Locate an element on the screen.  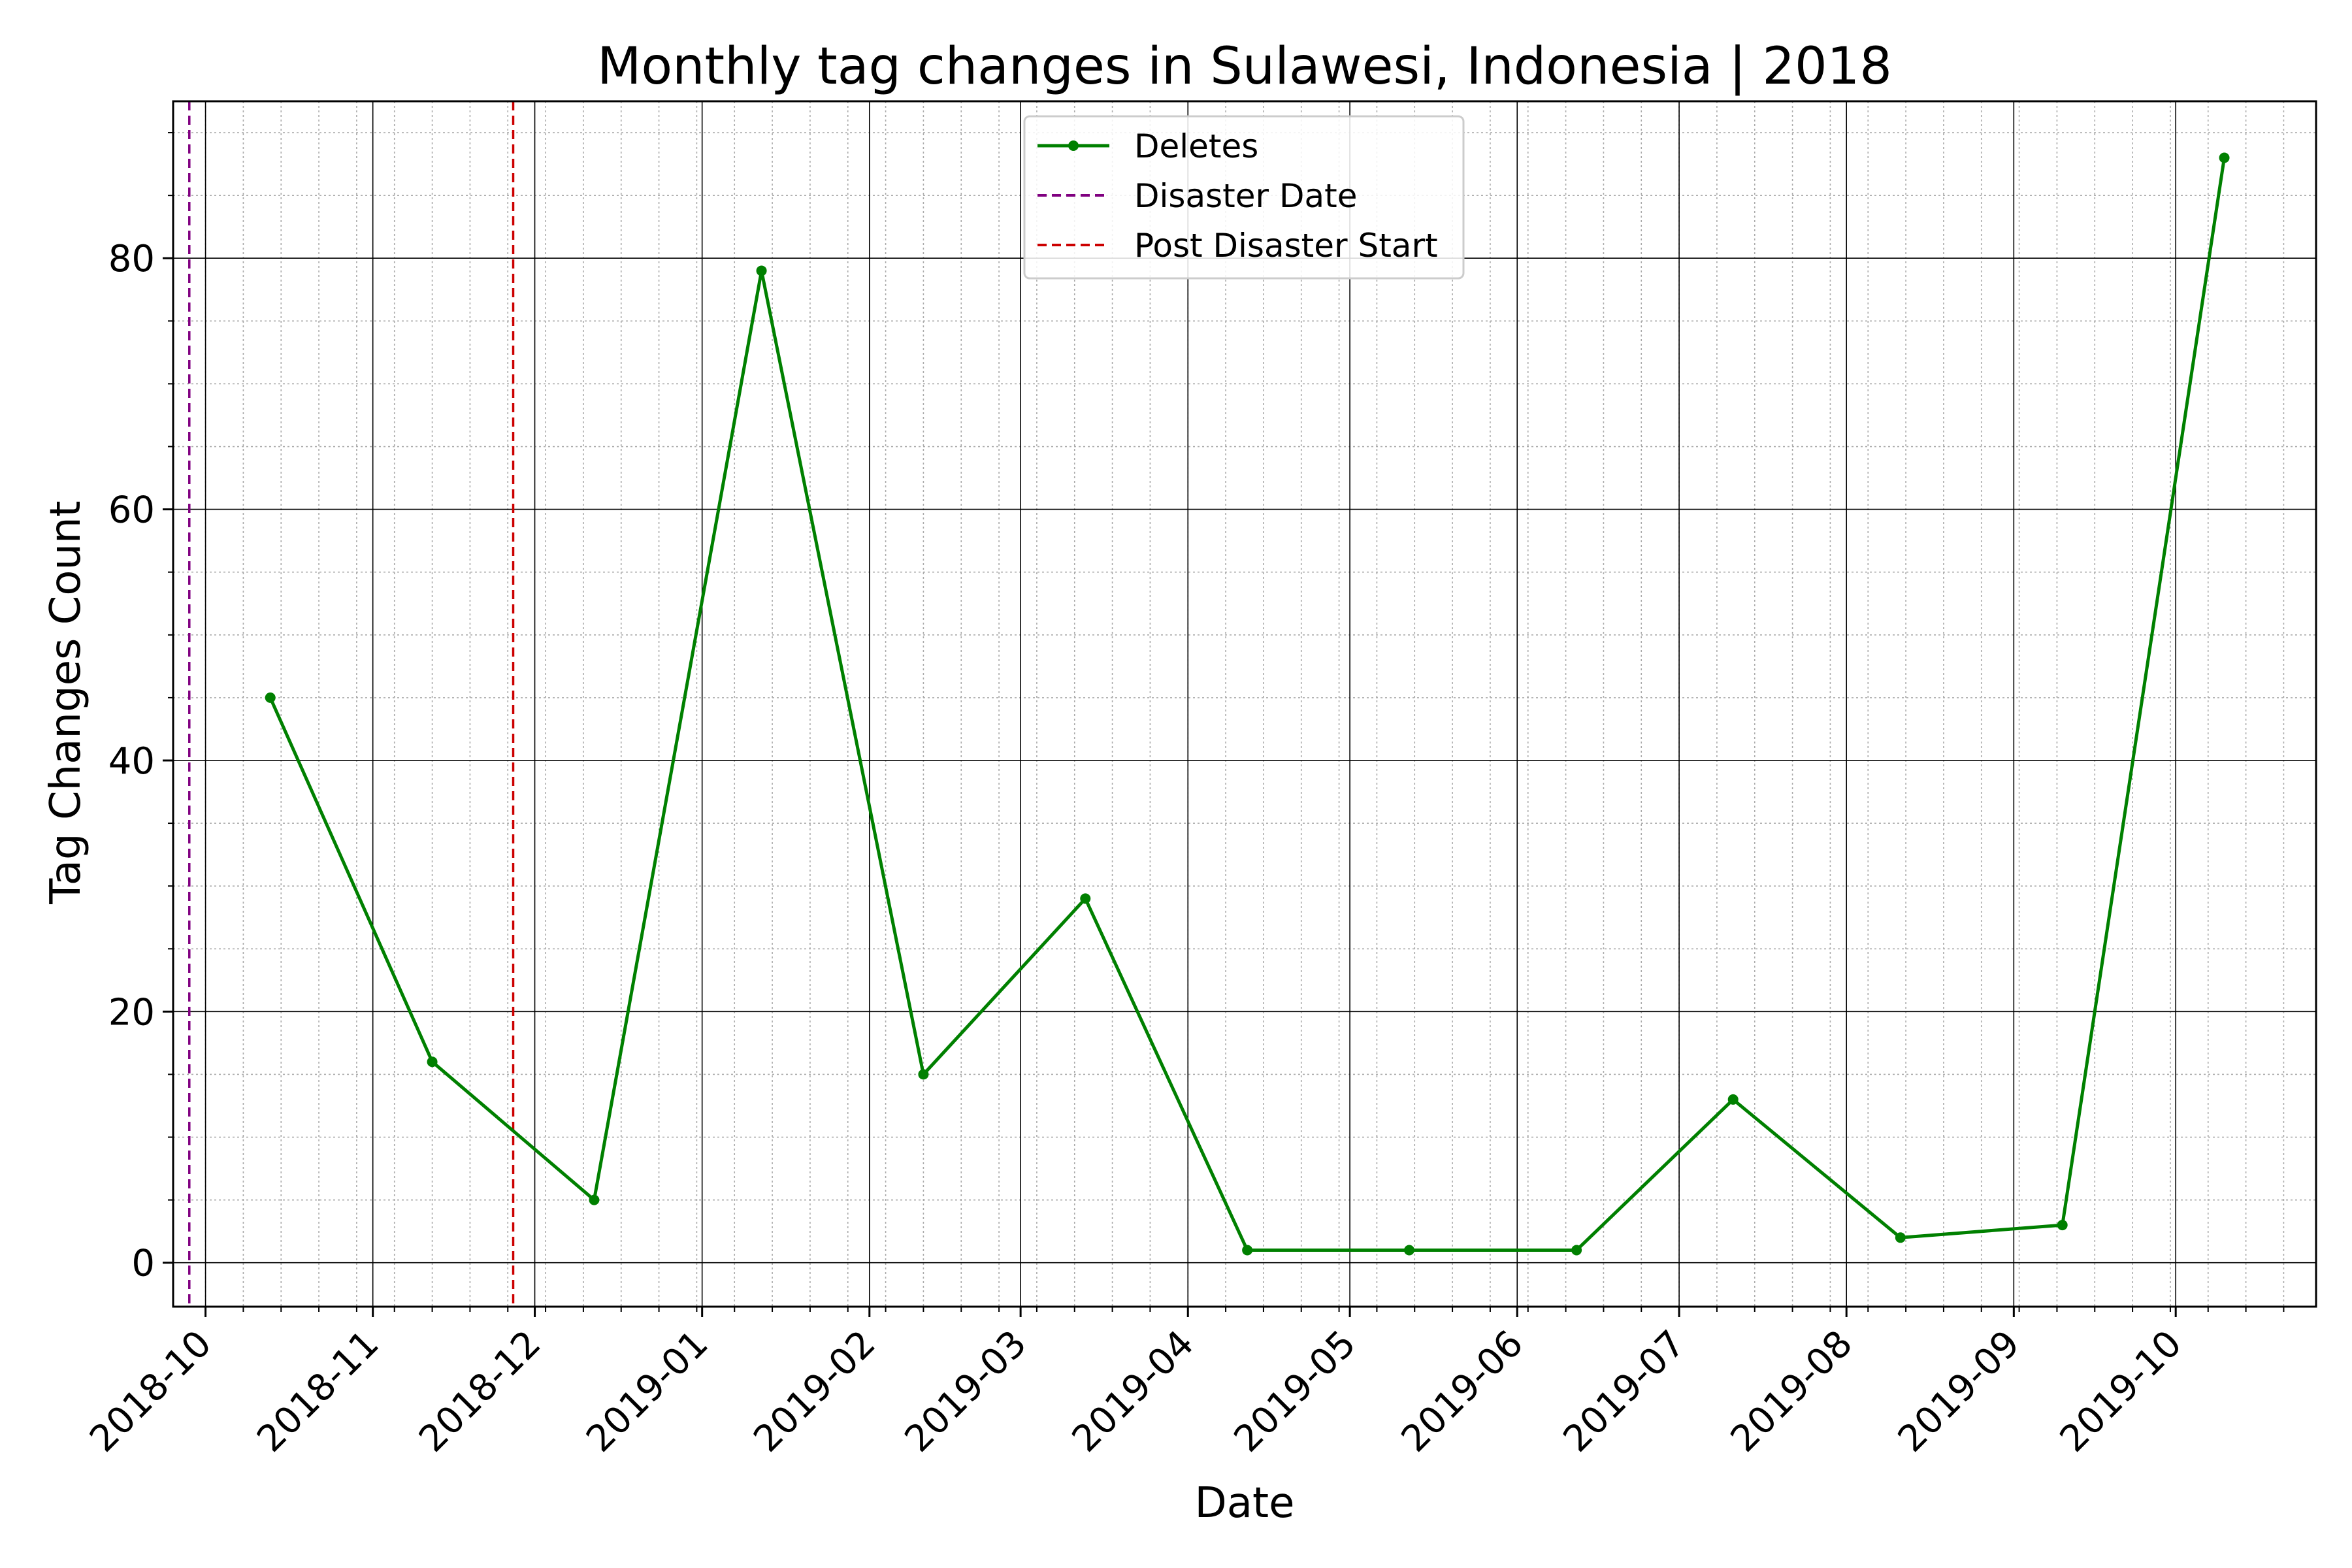
x-tick-label: 2018-10 is located at coordinates (151, 1391).